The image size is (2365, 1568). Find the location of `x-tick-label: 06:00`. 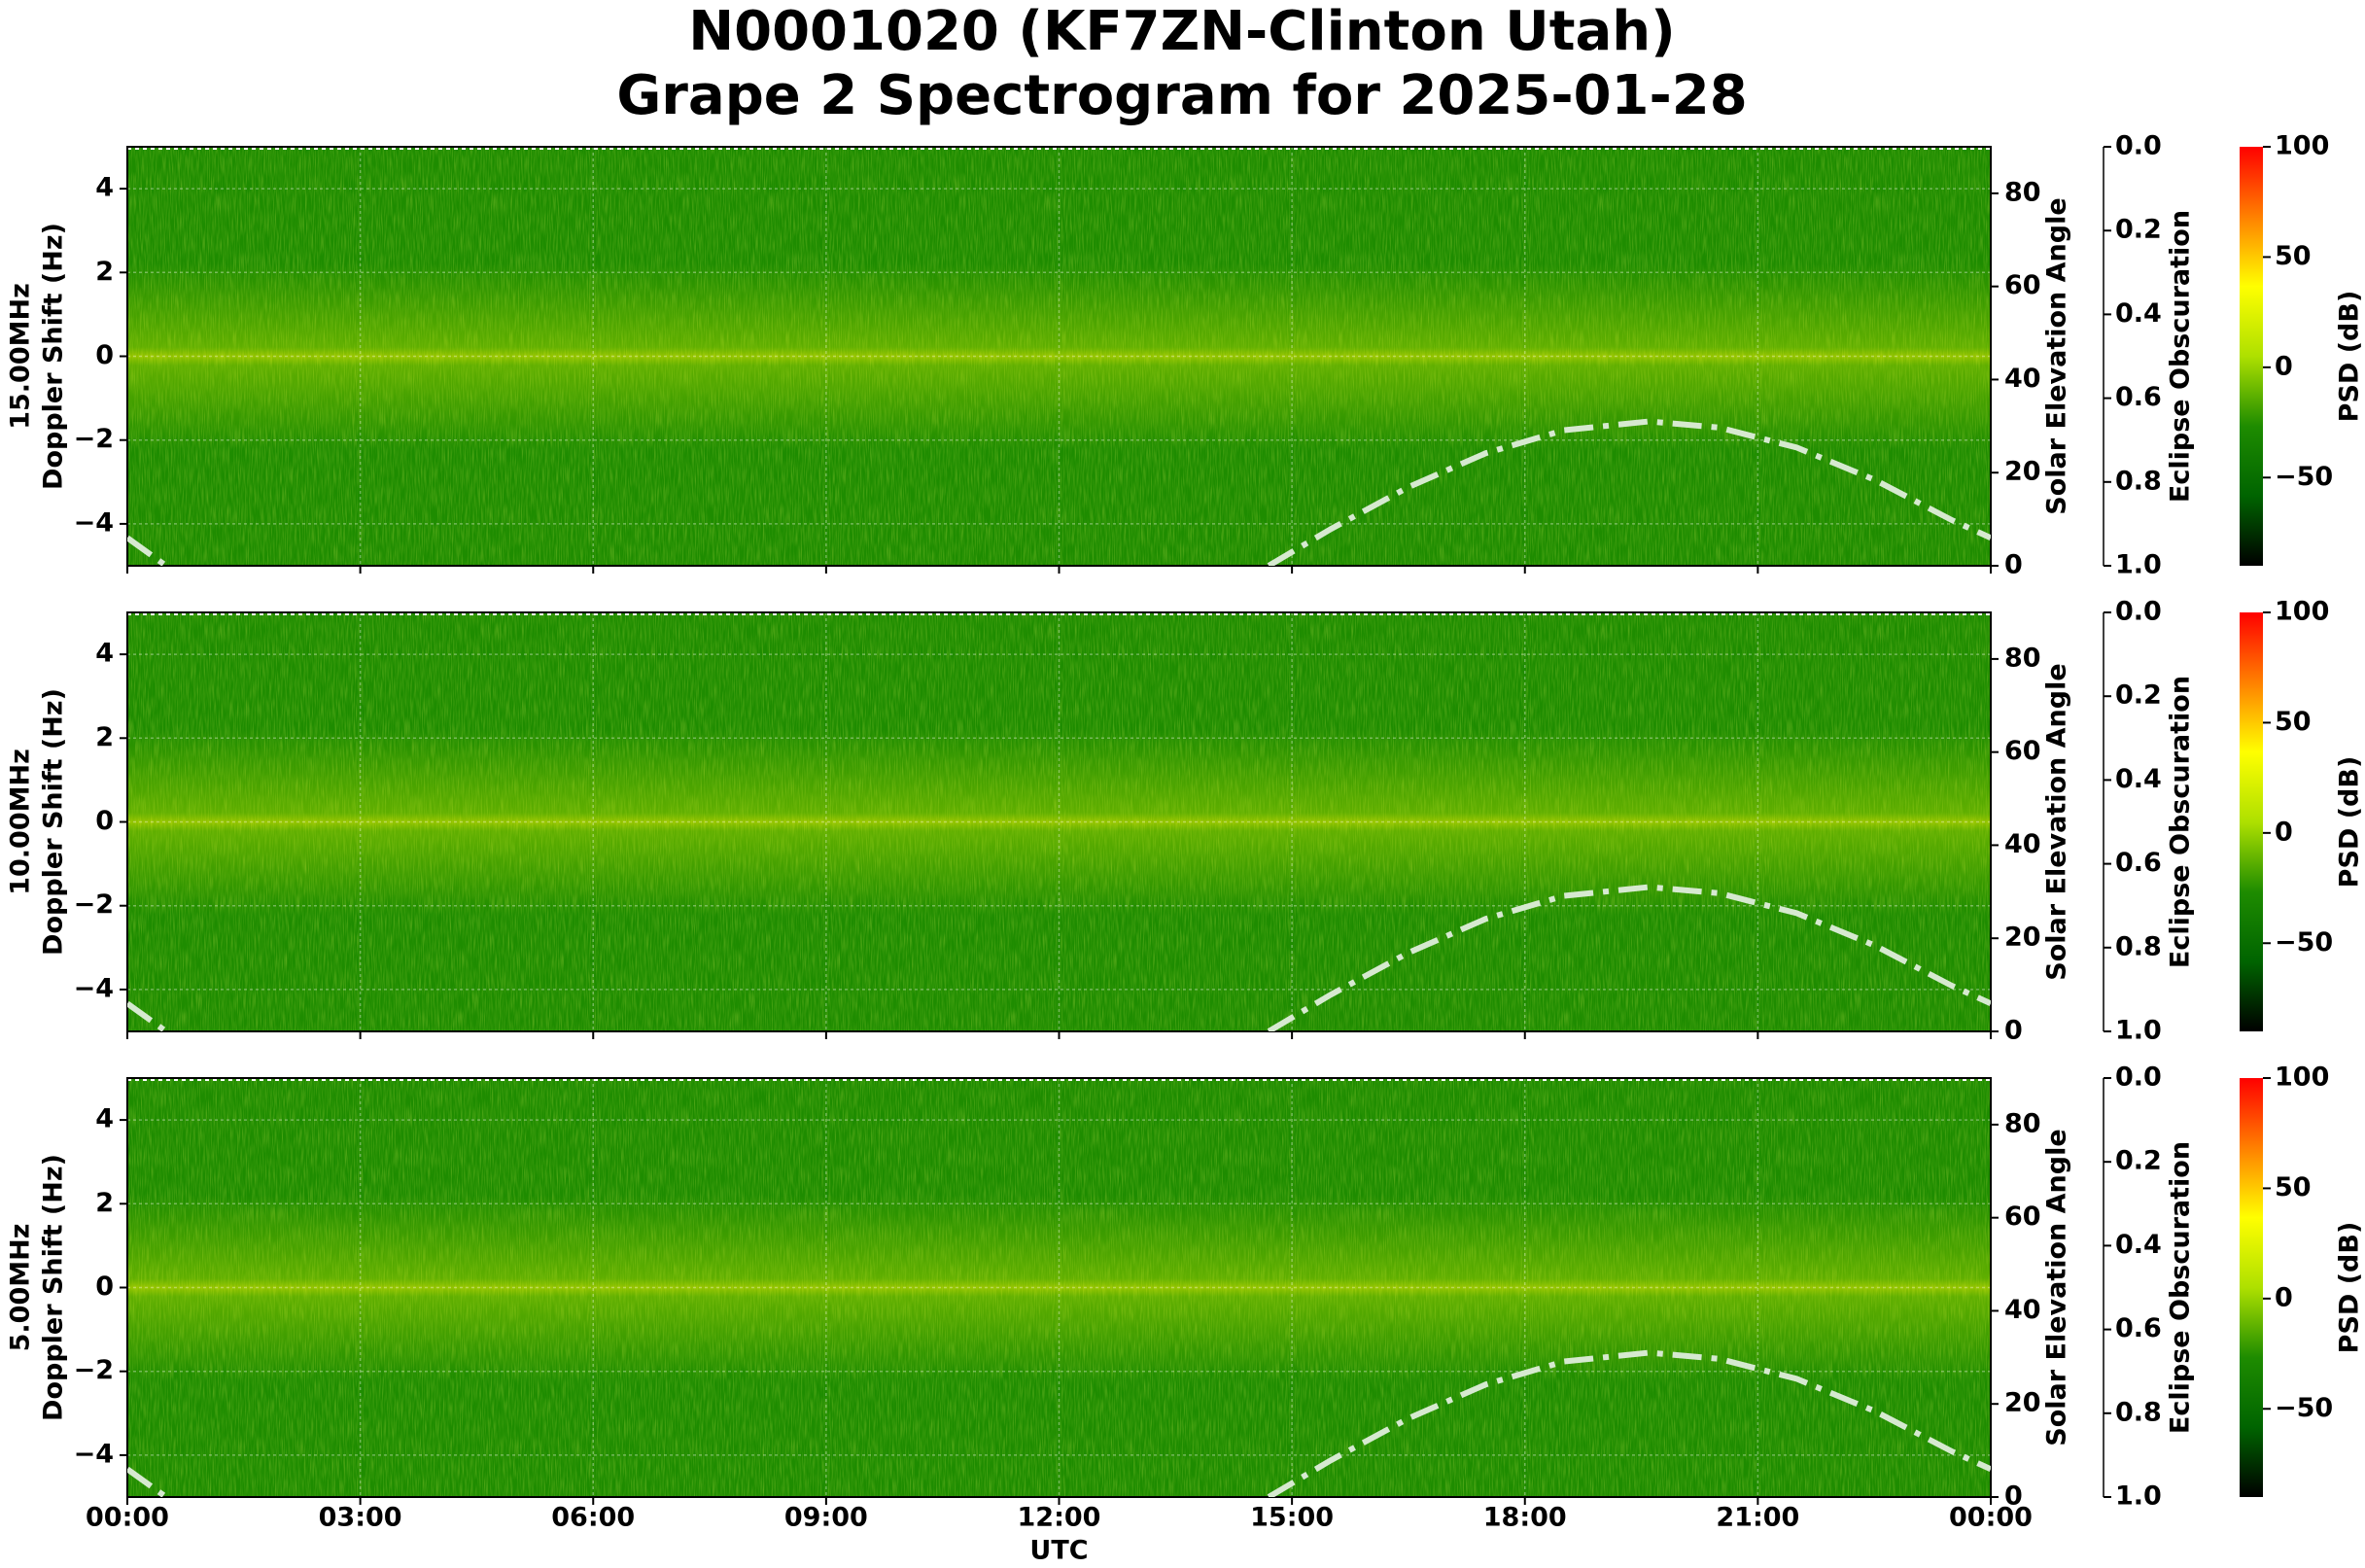

x-tick-label: 06:00 is located at coordinates (593, 1518).